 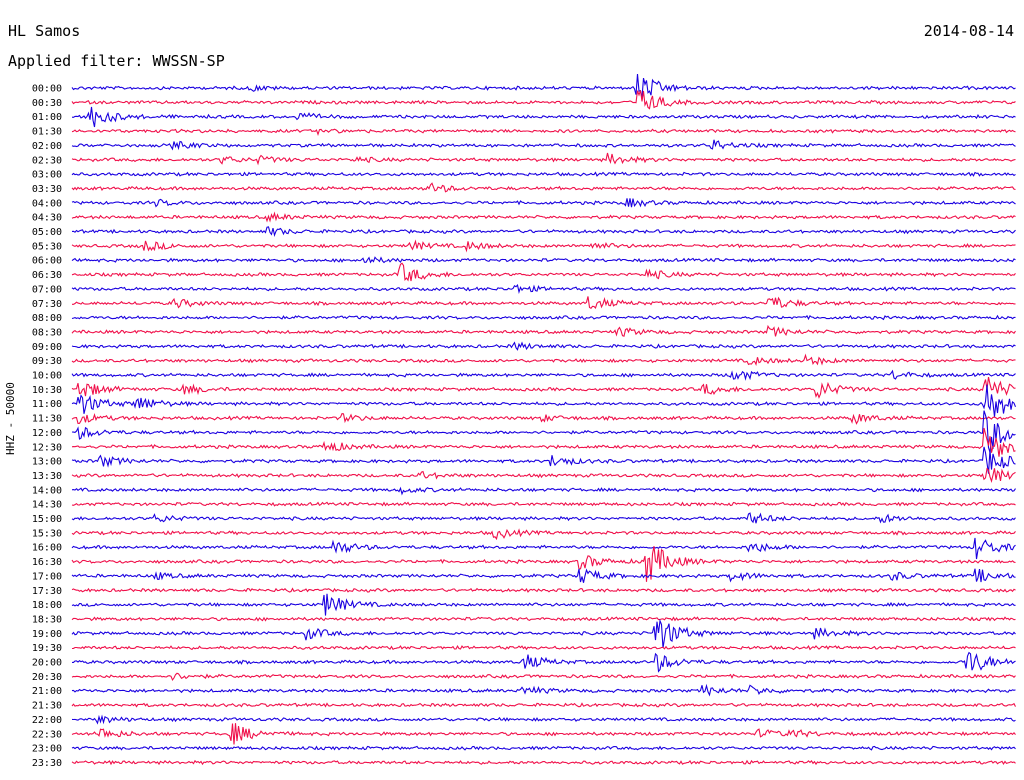 I want to click on row-time-label: 10:30, so click(x=47, y=390).